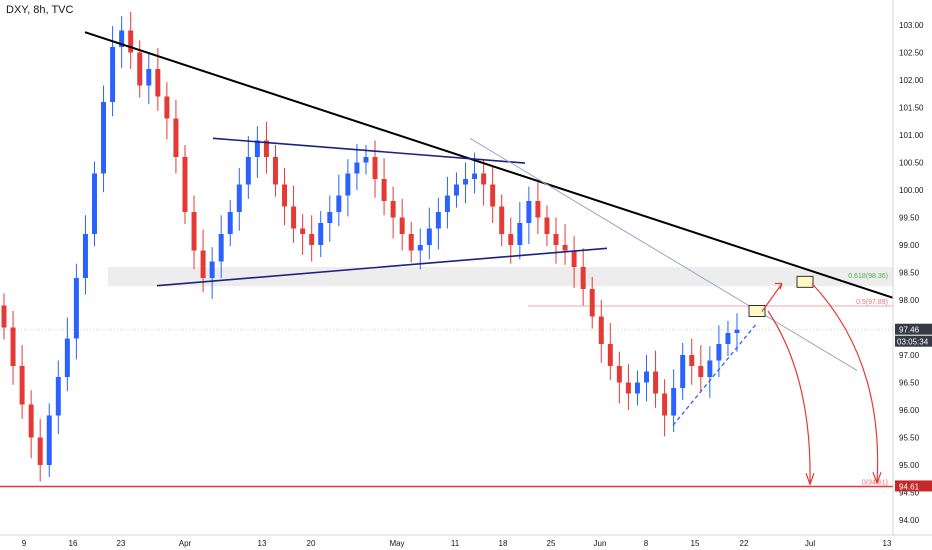 The width and height of the screenshot is (932, 550). Describe the element at coordinates (551, 543) in the screenshot. I see `x-tick-label: 25` at that location.